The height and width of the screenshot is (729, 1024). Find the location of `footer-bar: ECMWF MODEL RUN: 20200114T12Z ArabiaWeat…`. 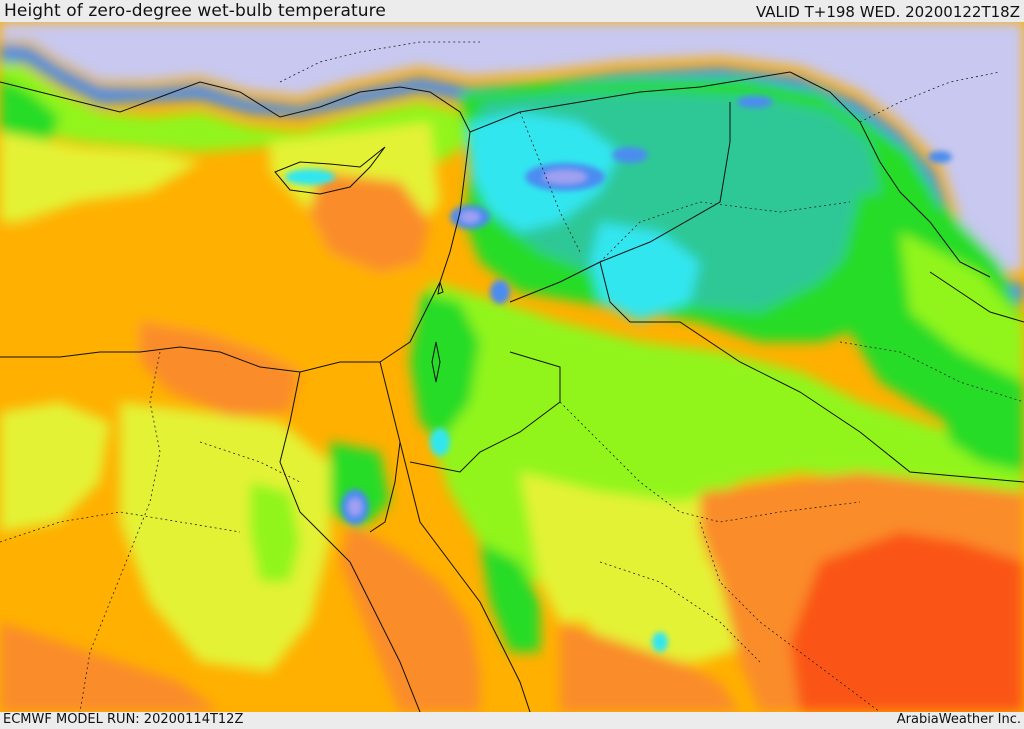

footer-bar: ECMWF MODEL RUN: 20200114T12Z ArabiaWeat… is located at coordinates (512, 720).